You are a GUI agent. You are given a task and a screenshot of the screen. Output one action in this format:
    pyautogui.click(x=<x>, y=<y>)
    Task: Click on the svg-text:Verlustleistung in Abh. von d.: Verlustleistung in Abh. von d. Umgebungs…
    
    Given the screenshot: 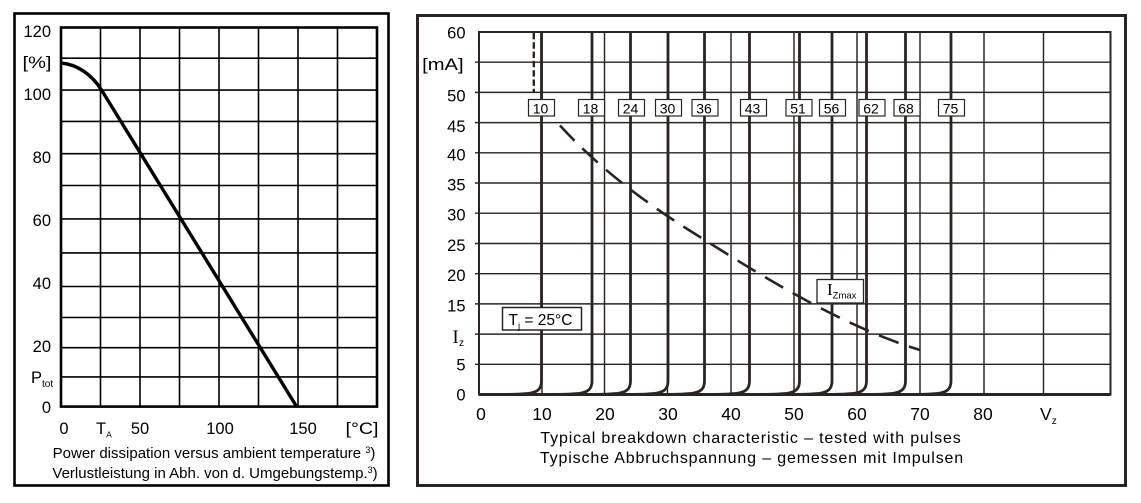 What is the action you would take?
    pyautogui.click(x=214, y=473)
    